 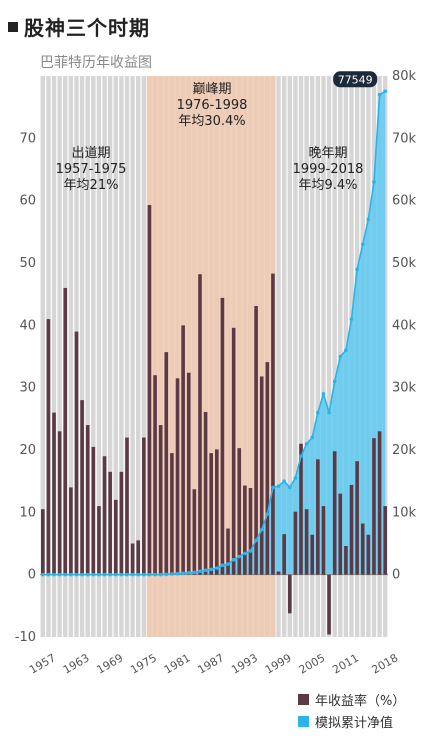 What do you see at coordinates (212, 105) in the screenshot?
I see `era-peak-years: 1976-1998` at bounding box center [212, 105].